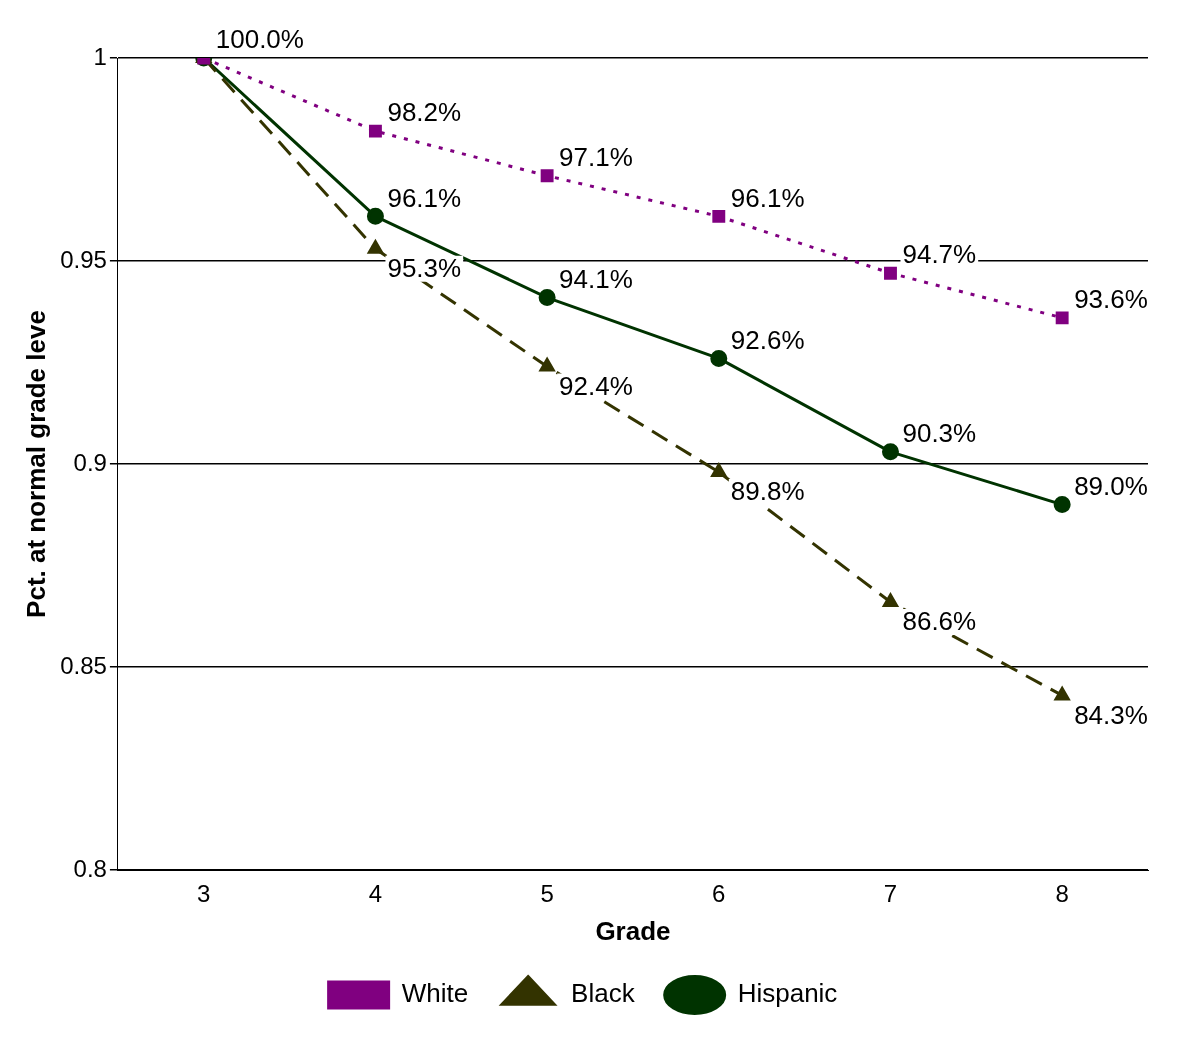 This screenshot has height=1040, width=1186. I want to click on legend-label: Hispanic, so click(787, 993).